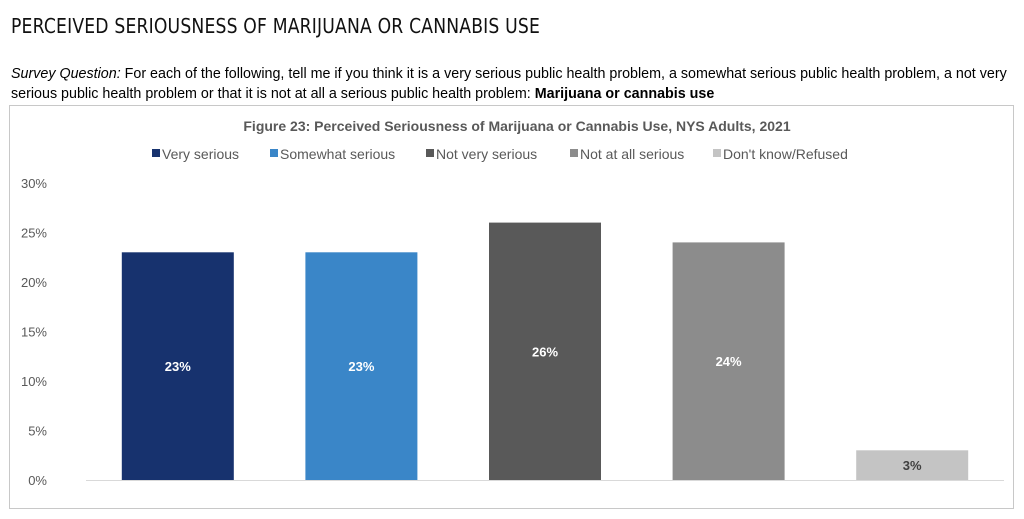  I want to click on legend-item: Not very serious, so click(481, 154).